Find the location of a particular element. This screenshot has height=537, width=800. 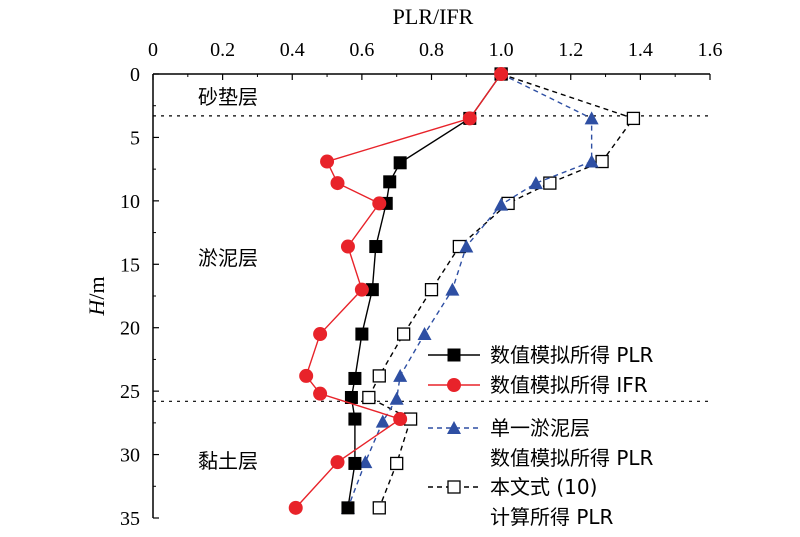

x-tick-label: 0 is located at coordinates (153, 50).